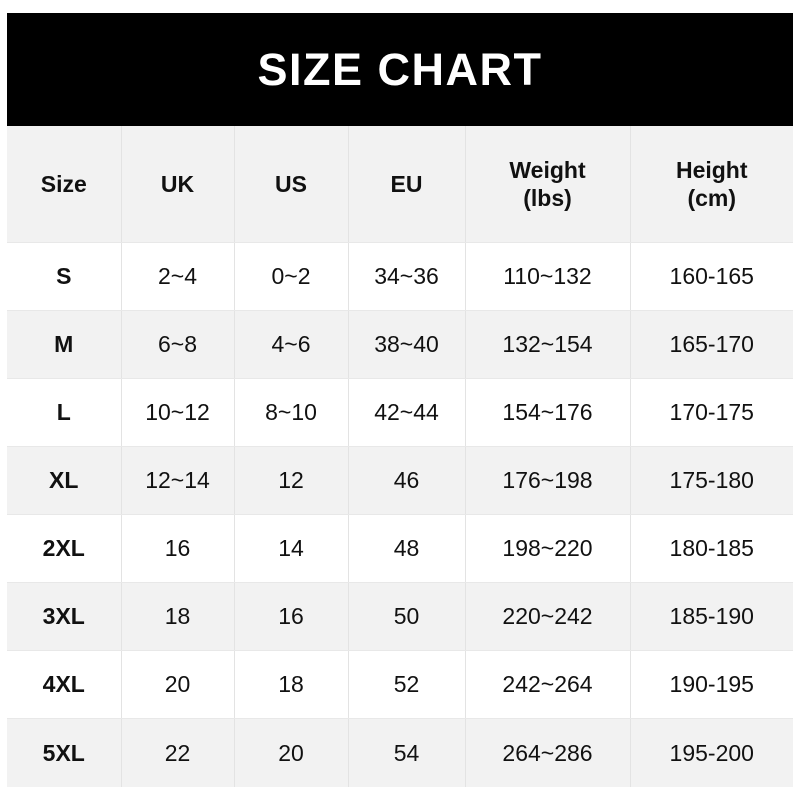 Image resolution: width=800 pixels, height=800 pixels. I want to click on cell-us: 0~2, so click(291, 277).